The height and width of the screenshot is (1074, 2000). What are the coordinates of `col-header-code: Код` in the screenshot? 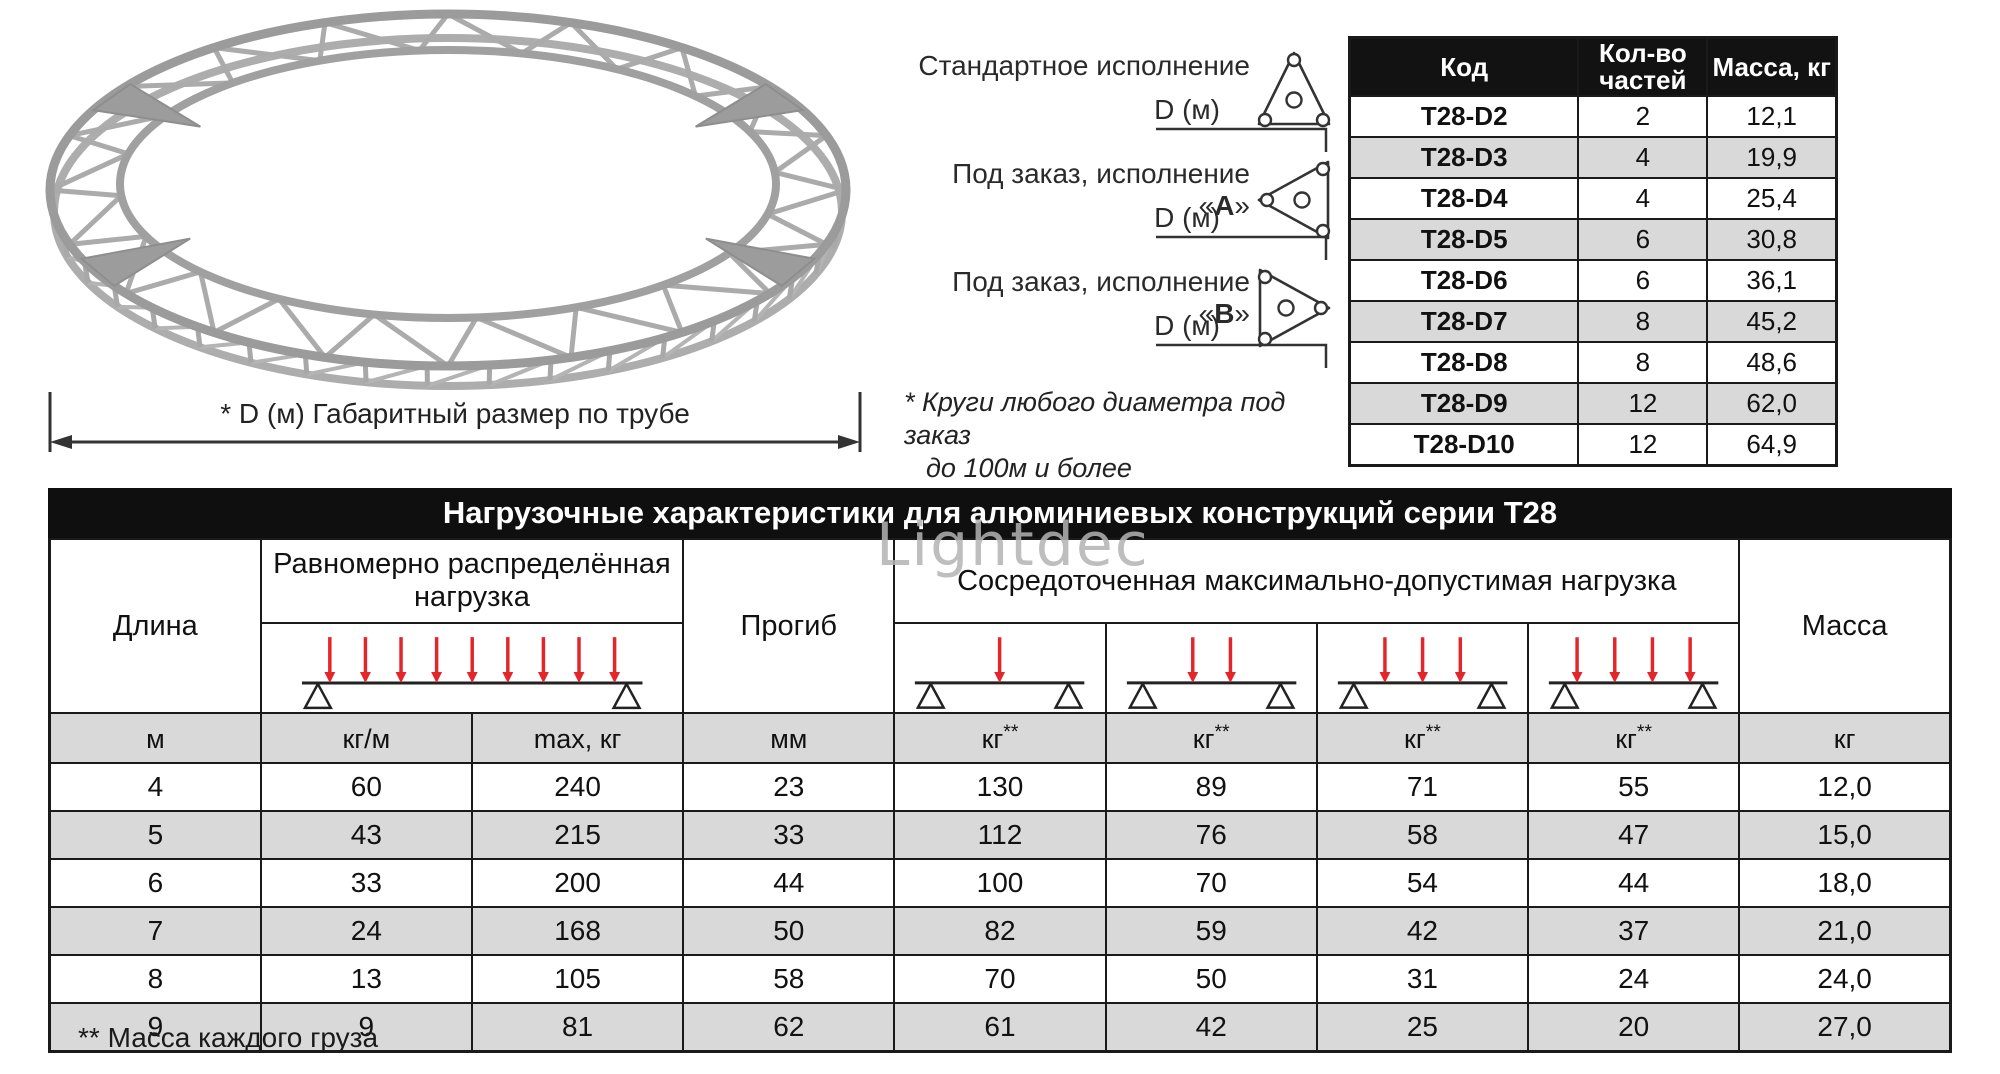 It's located at (1464, 66).